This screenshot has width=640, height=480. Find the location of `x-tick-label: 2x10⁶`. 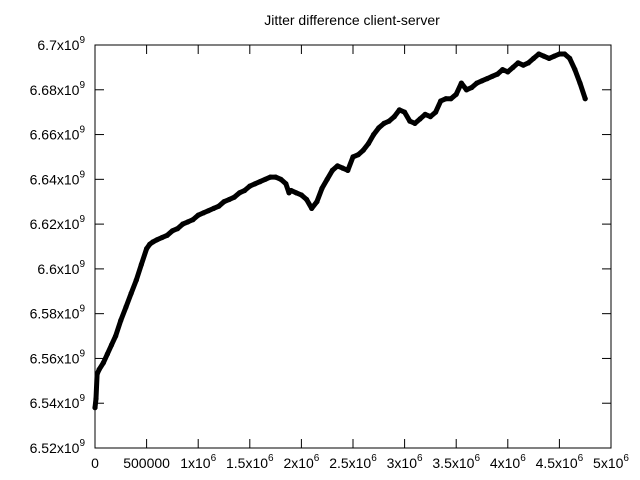

x-tick-label: 2x10⁶ is located at coordinates (301, 462).